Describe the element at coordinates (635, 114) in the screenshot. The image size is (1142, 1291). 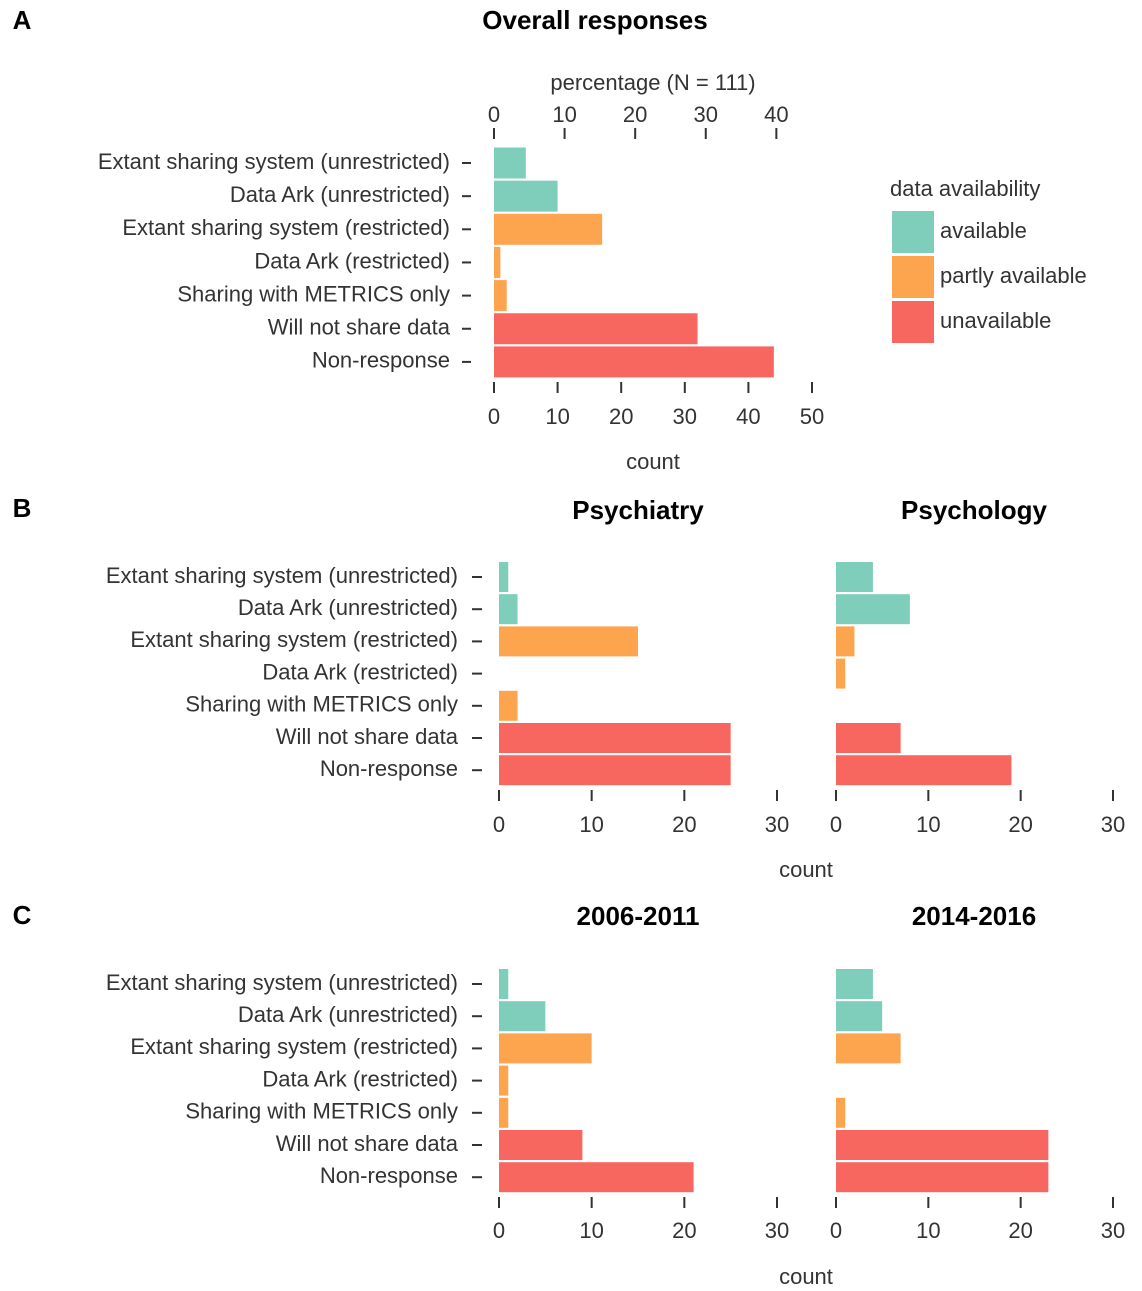
I see `x2-tick-label: 20` at that location.